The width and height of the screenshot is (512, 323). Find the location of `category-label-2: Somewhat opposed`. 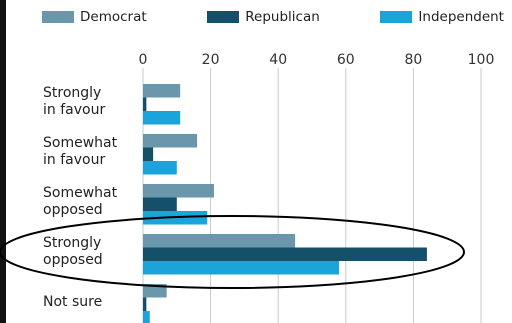

category-label-2: Somewhat opposed is located at coordinates (80, 201).